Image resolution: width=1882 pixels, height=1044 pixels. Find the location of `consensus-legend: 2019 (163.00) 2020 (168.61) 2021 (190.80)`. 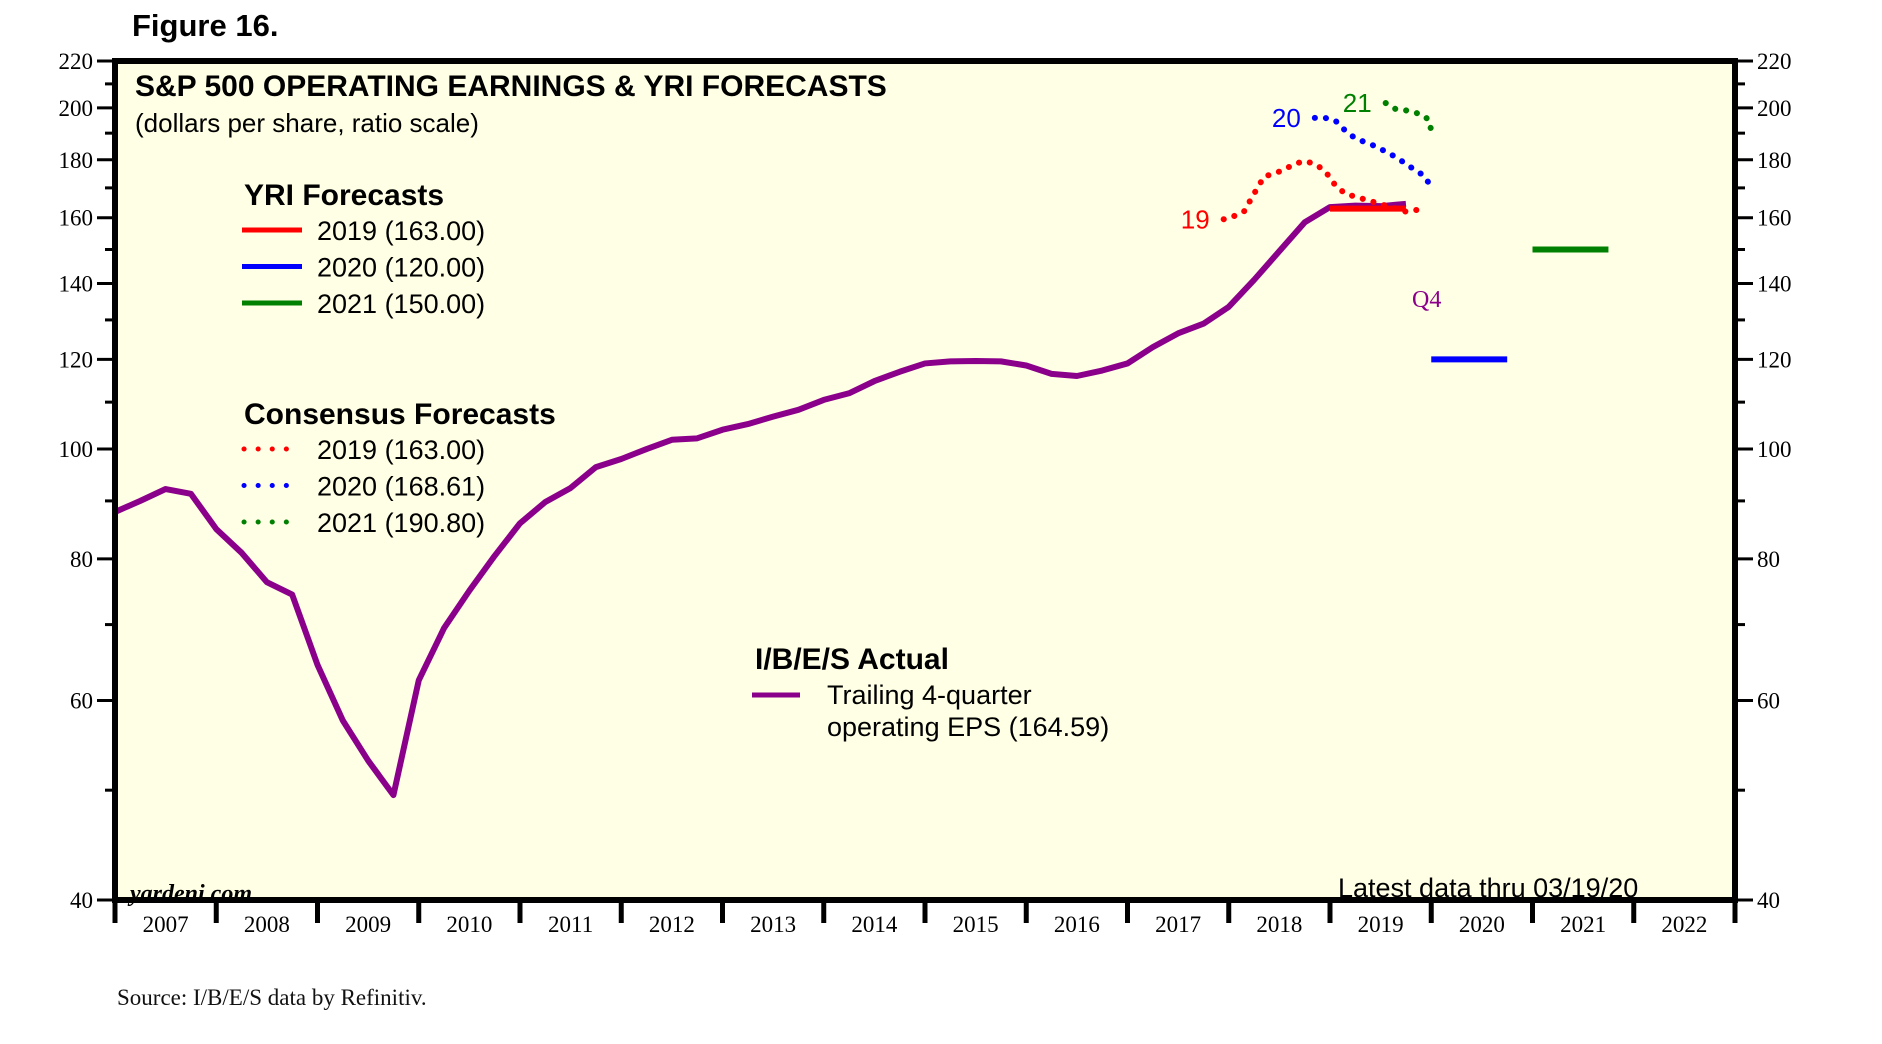

consensus-legend: 2019 (163.00) 2020 (168.61) 2021 (190.80) is located at coordinates (363, 486).